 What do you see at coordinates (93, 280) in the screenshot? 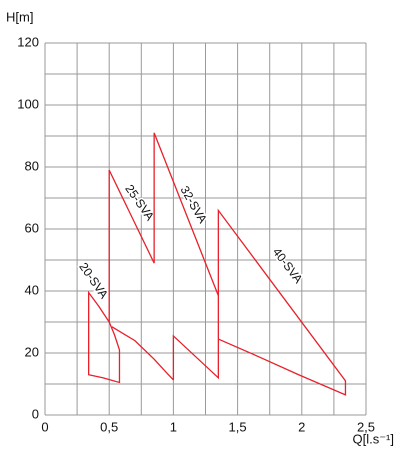
I see `series-label: 20-SVA` at bounding box center [93, 280].